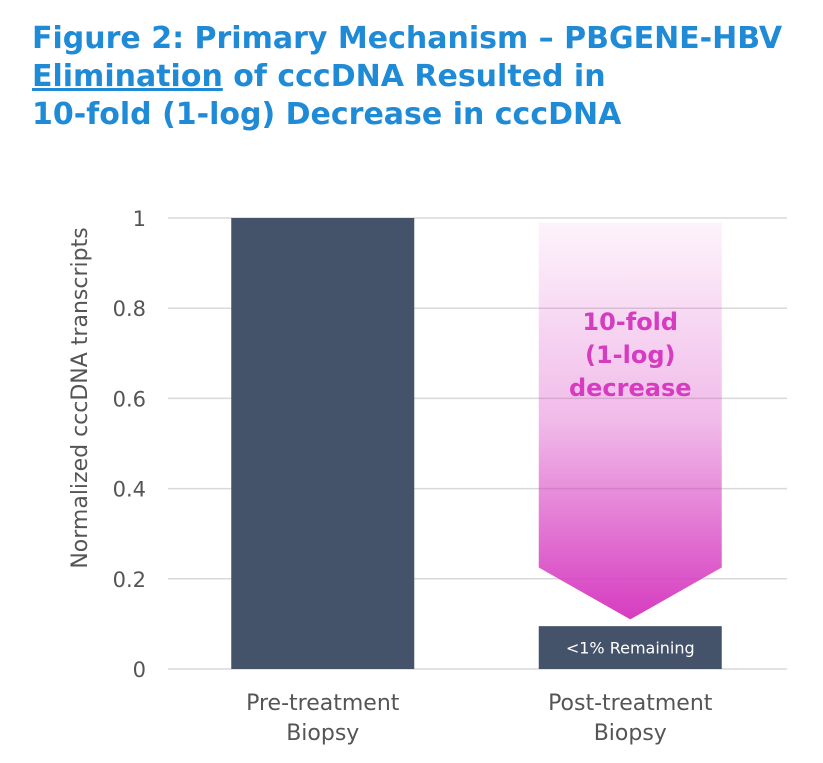  What do you see at coordinates (327, 114) in the screenshot?
I see `title-line-3: 10-fold (1-log) Decrease in cccDNA` at bounding box center [327, 114].